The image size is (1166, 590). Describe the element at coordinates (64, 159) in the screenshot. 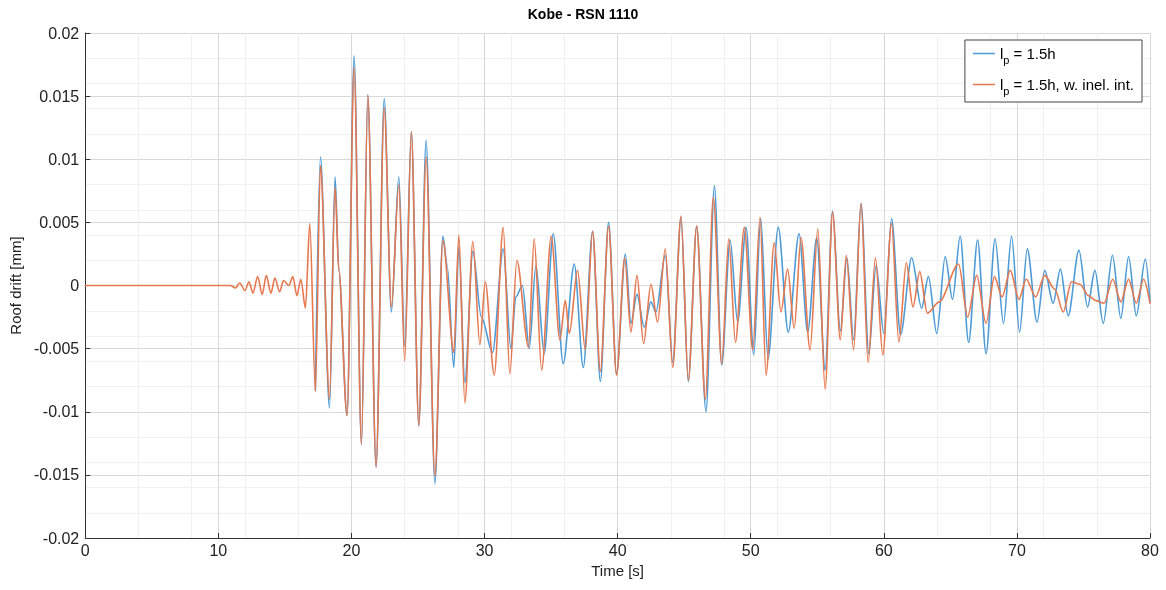

I see `y-tick-label: 0.01` at that location.